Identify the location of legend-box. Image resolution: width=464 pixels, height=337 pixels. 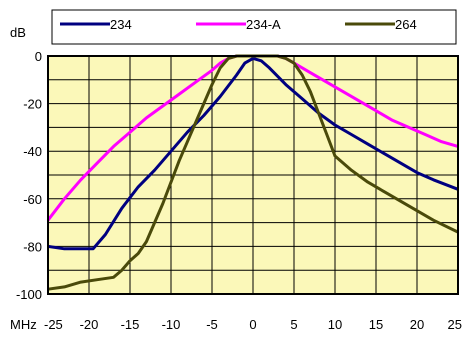
(254, 27).